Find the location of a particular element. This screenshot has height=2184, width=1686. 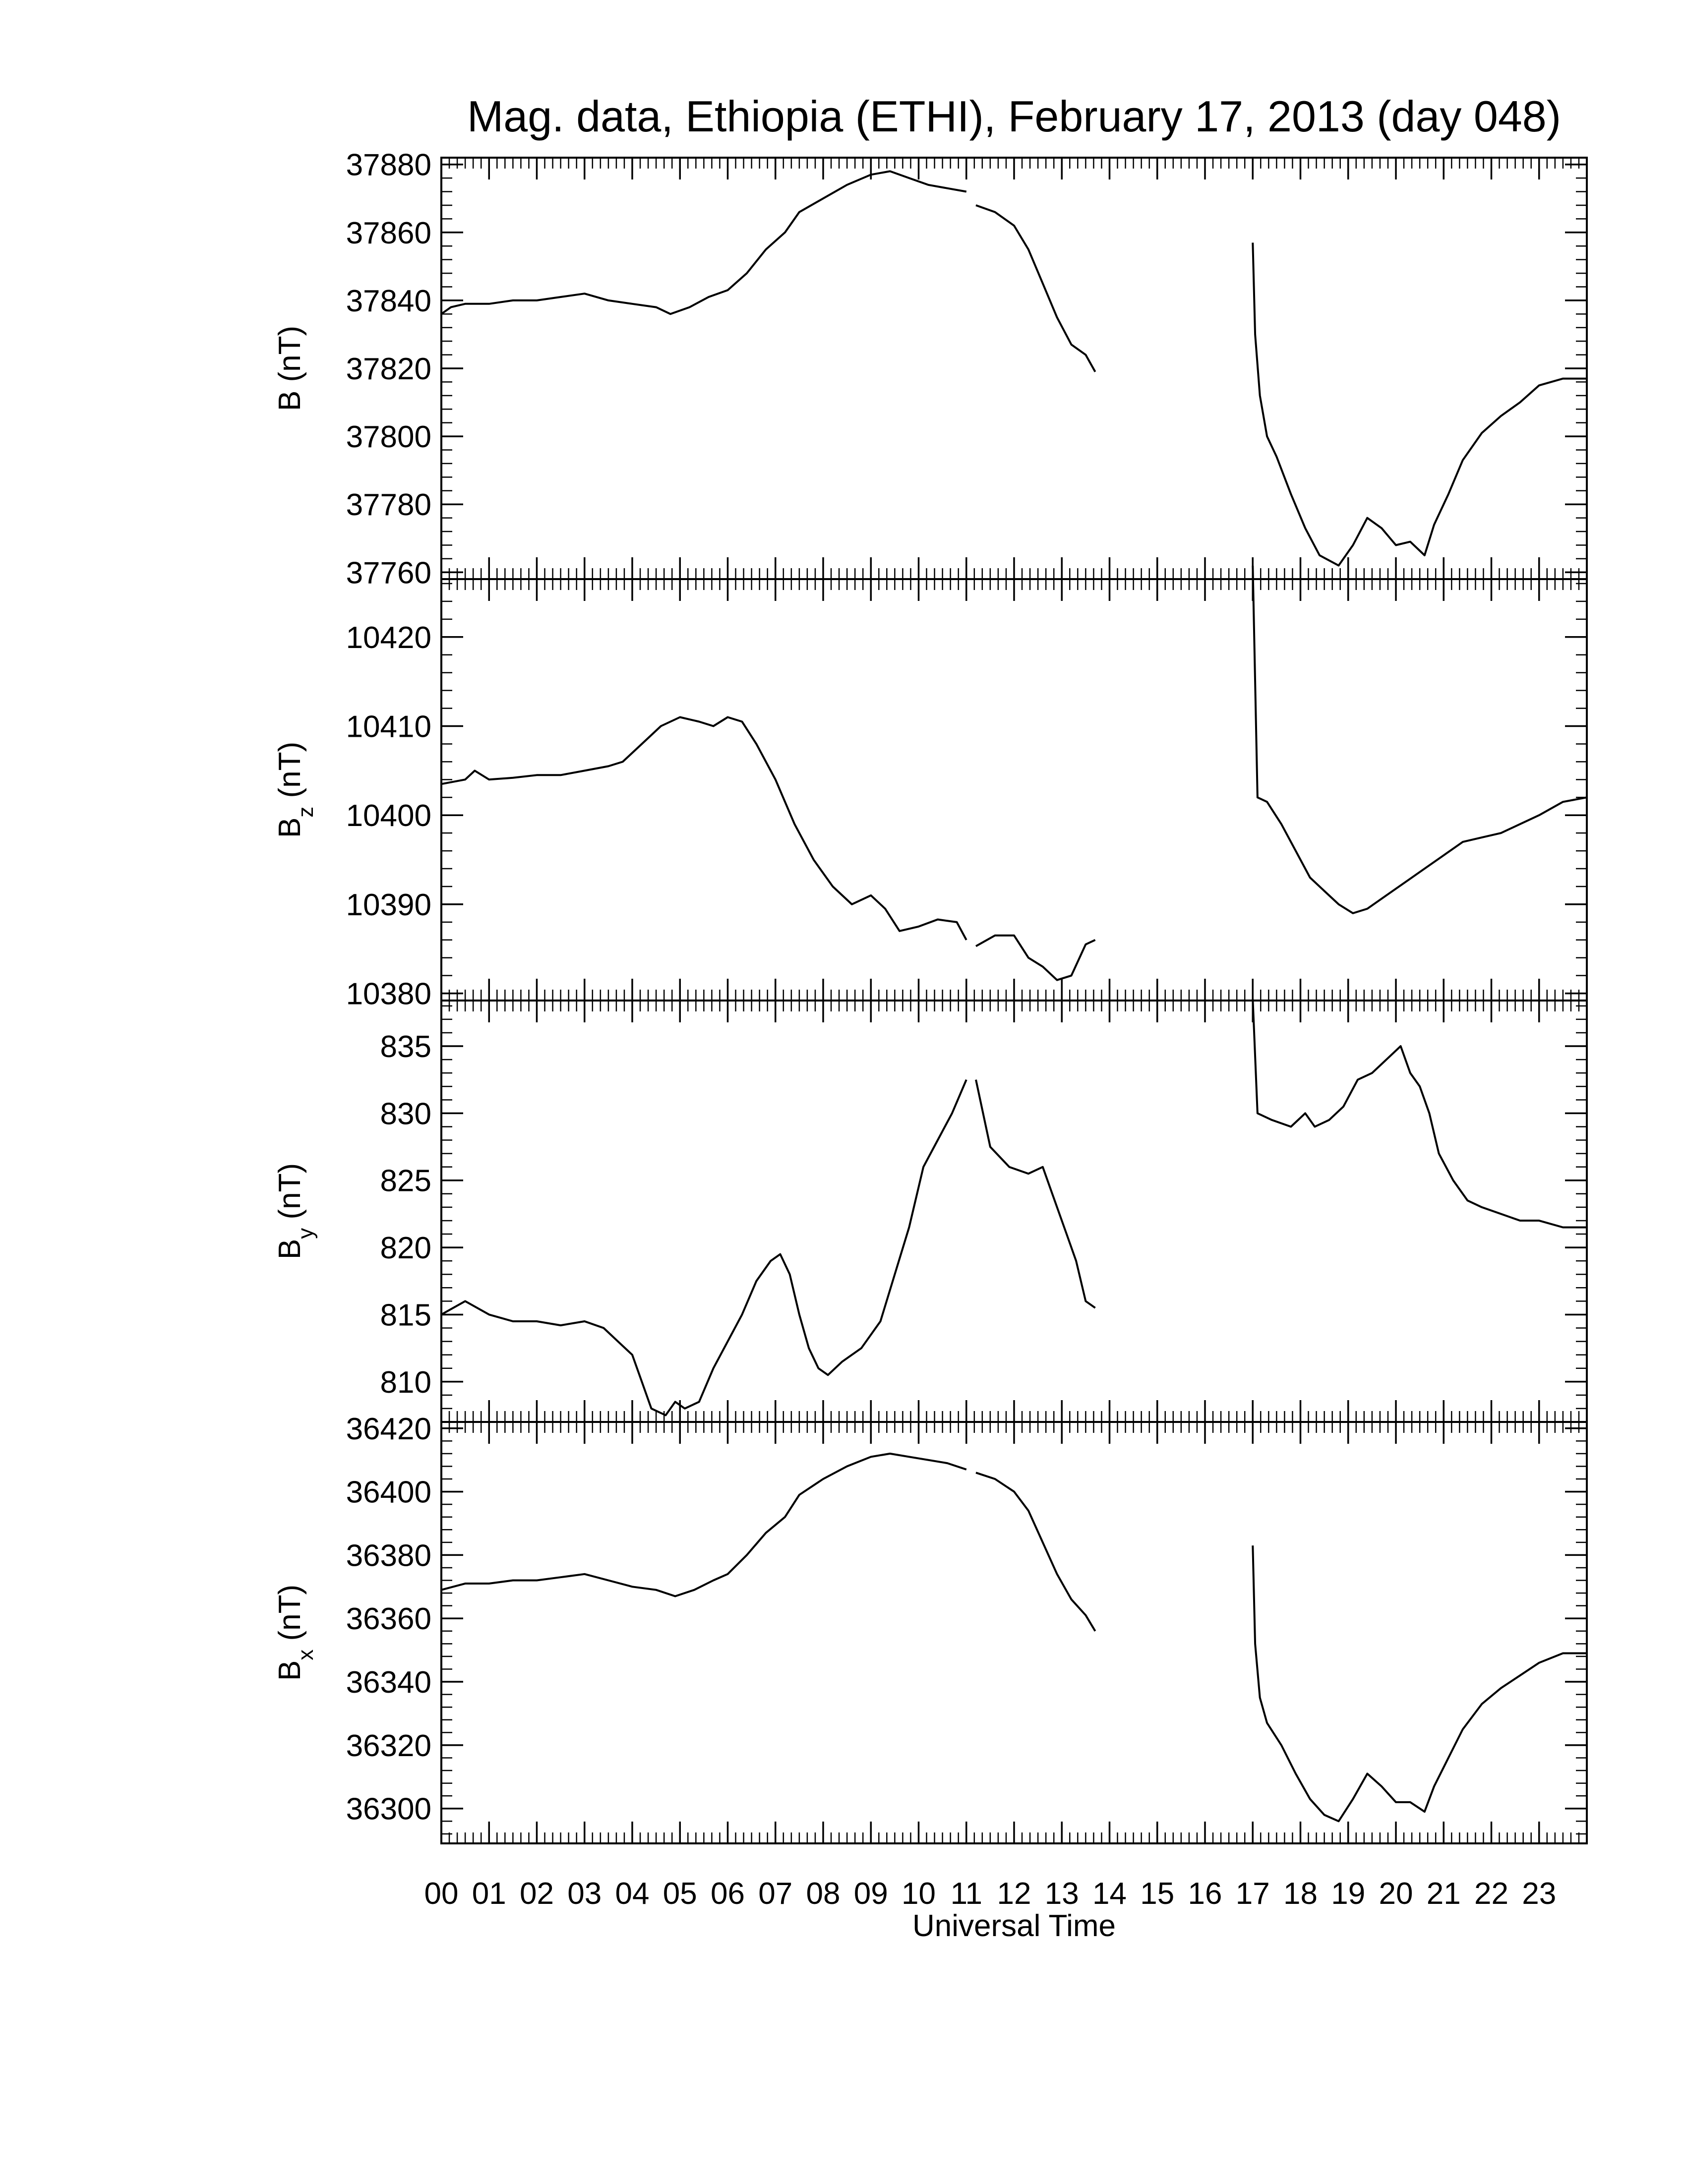

y-tick-label: 10420 is located at coordinates (389, 638).